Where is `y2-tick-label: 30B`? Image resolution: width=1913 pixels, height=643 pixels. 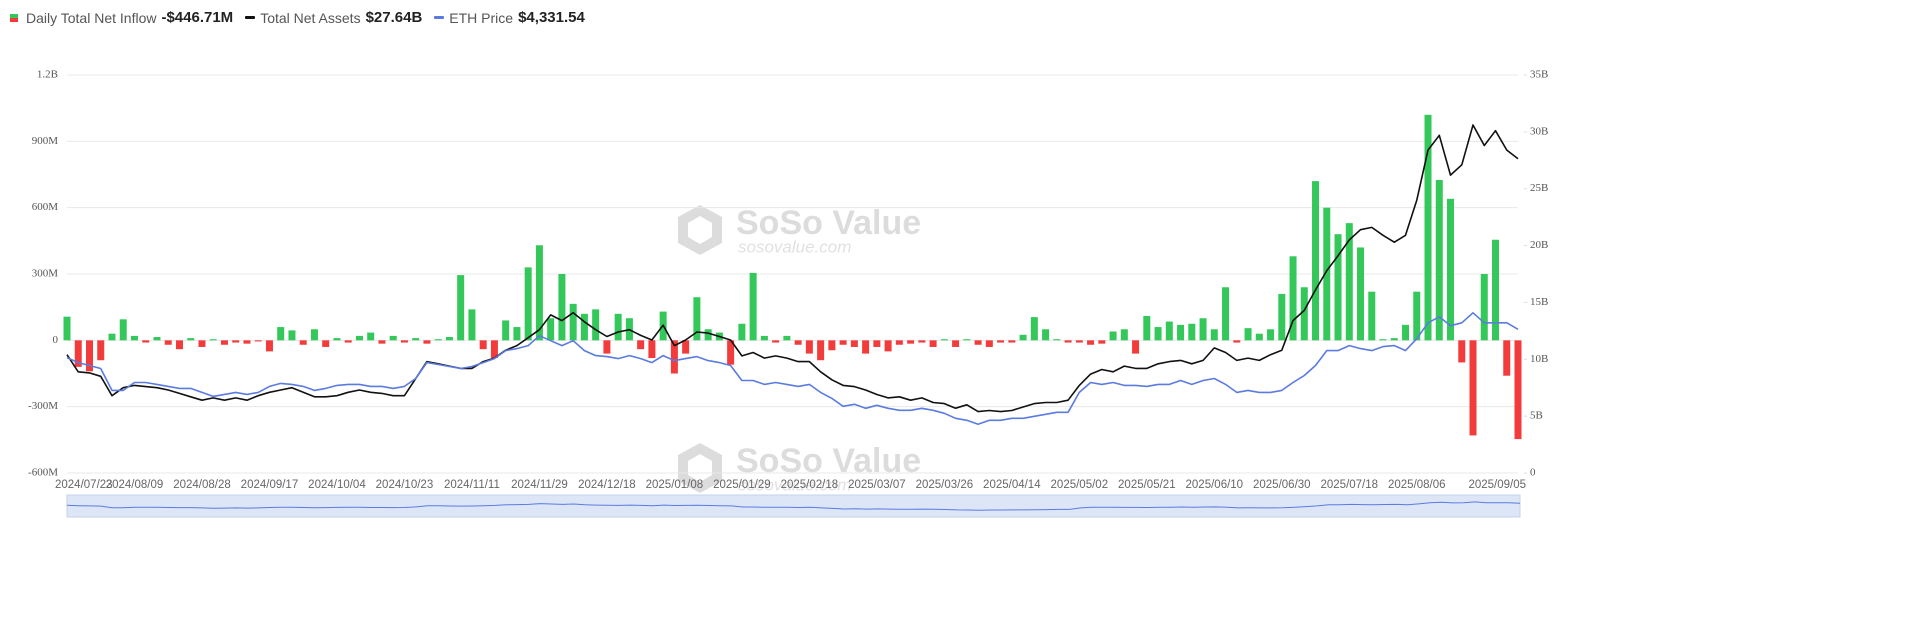
y2-tick-label: 30B is located at coordinates (1539, 131).